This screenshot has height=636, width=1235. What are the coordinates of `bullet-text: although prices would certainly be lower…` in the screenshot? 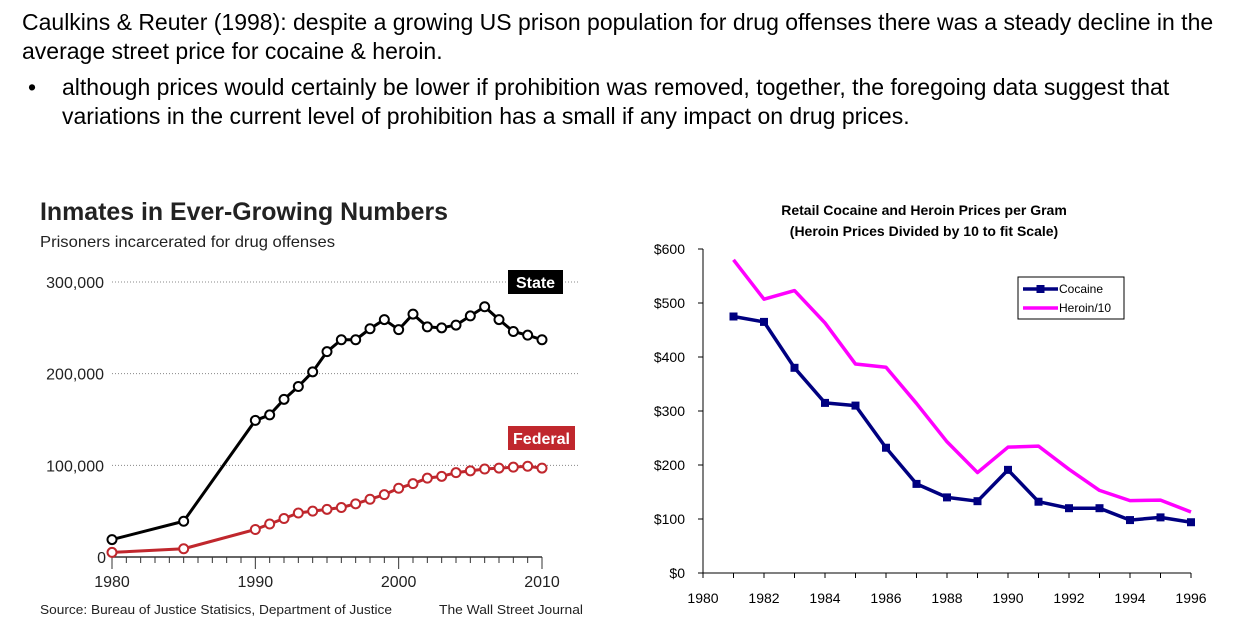 It's located at (616, 101).